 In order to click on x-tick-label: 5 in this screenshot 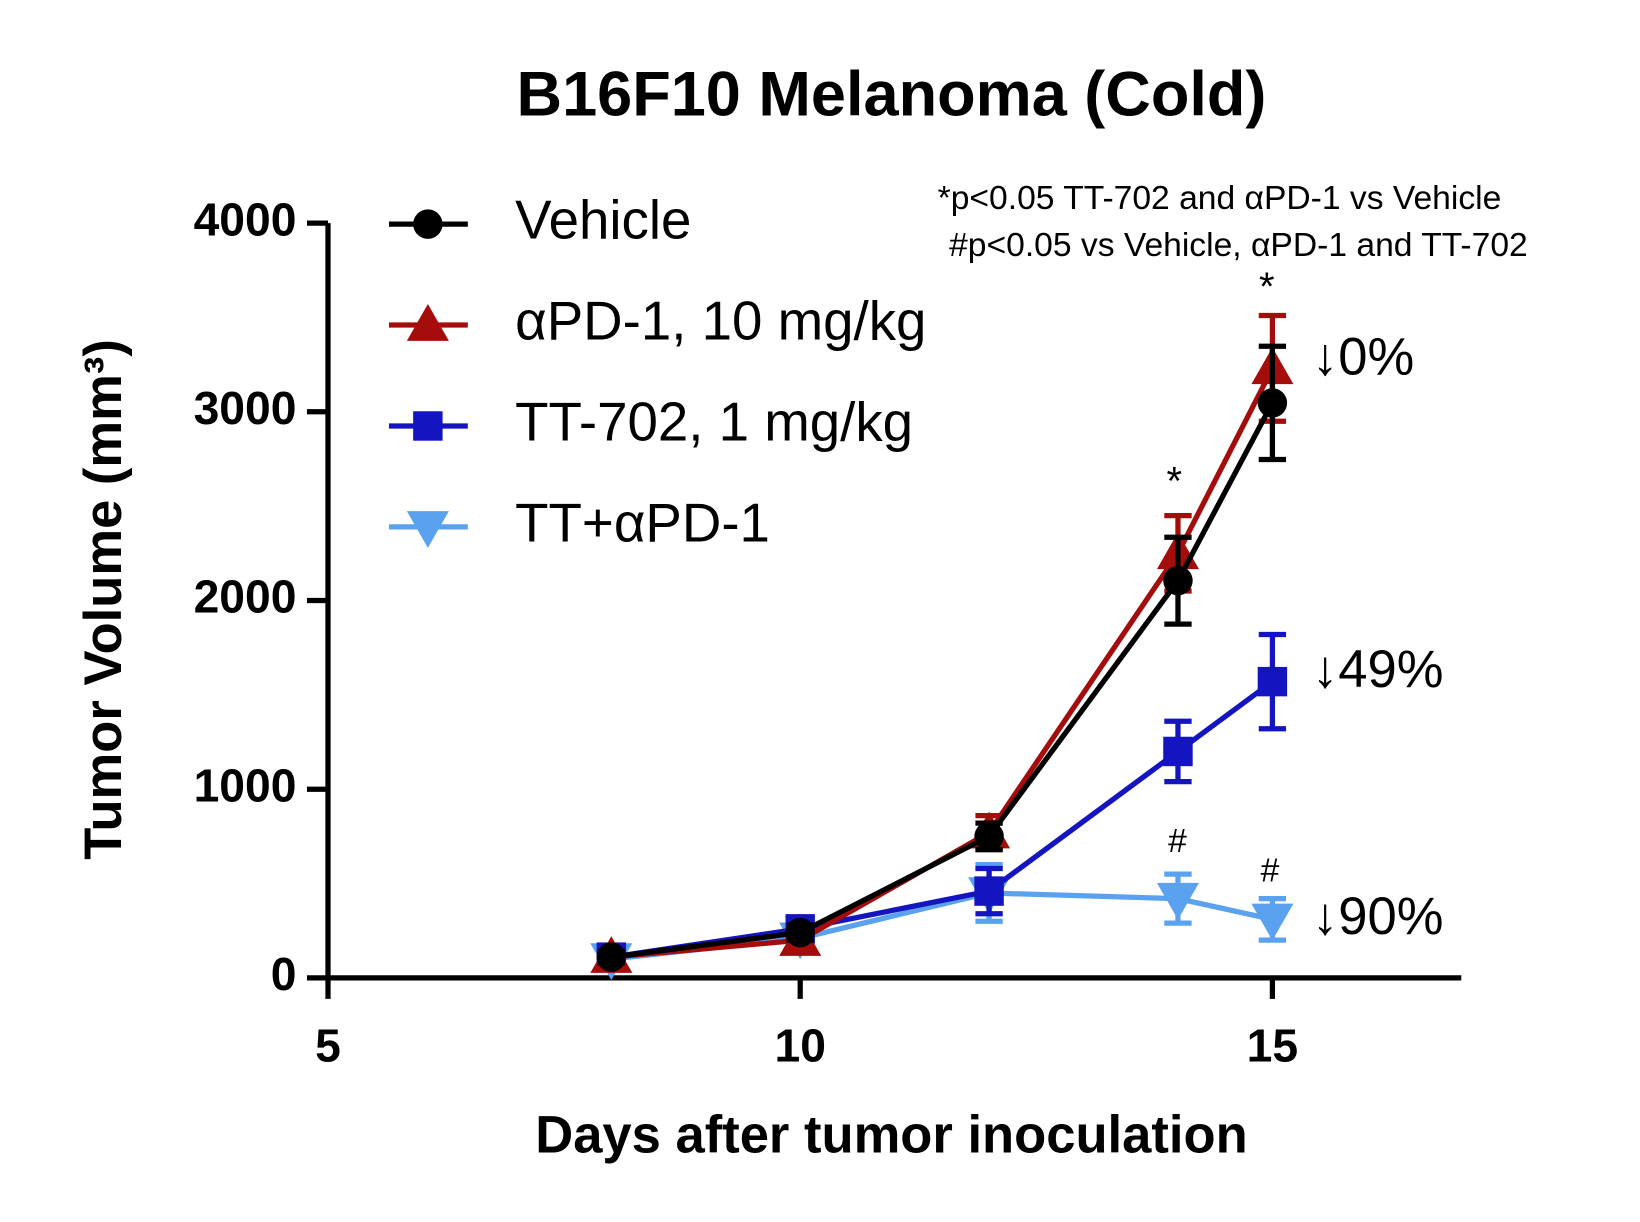, I will do `click(328, 1046)`.